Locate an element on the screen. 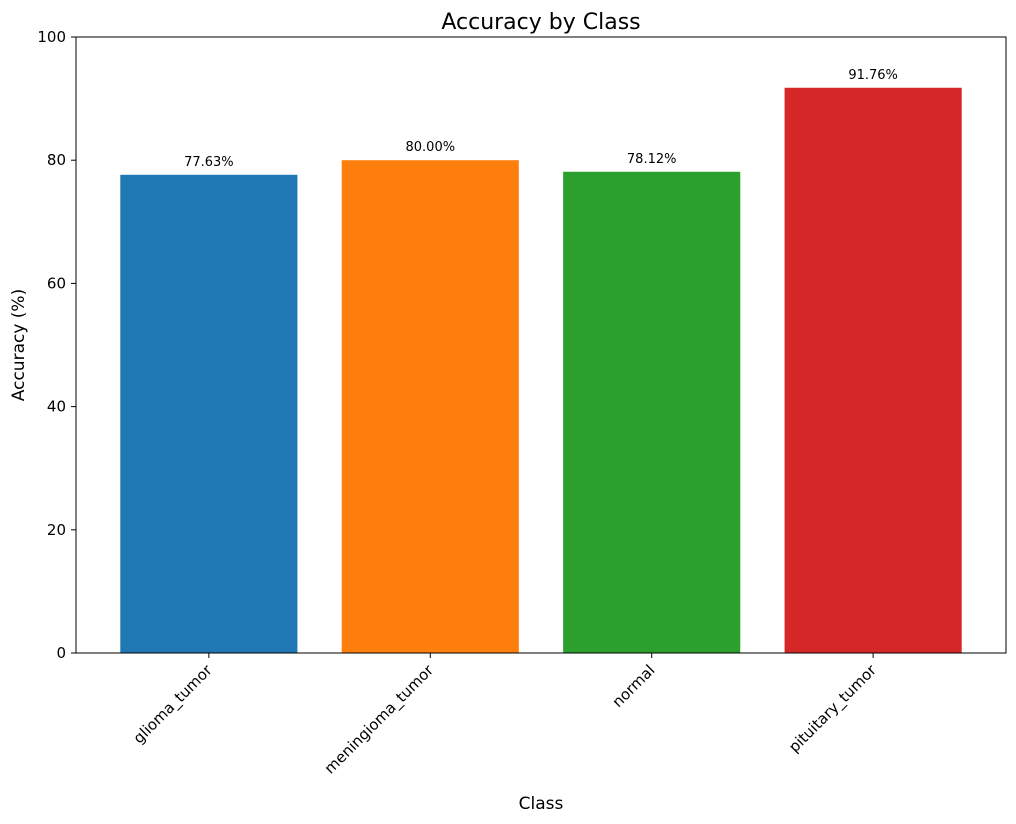 The width and height of the screenshot is (1016, 824). data-label: 77.63% is located at coordinates (209, 162).